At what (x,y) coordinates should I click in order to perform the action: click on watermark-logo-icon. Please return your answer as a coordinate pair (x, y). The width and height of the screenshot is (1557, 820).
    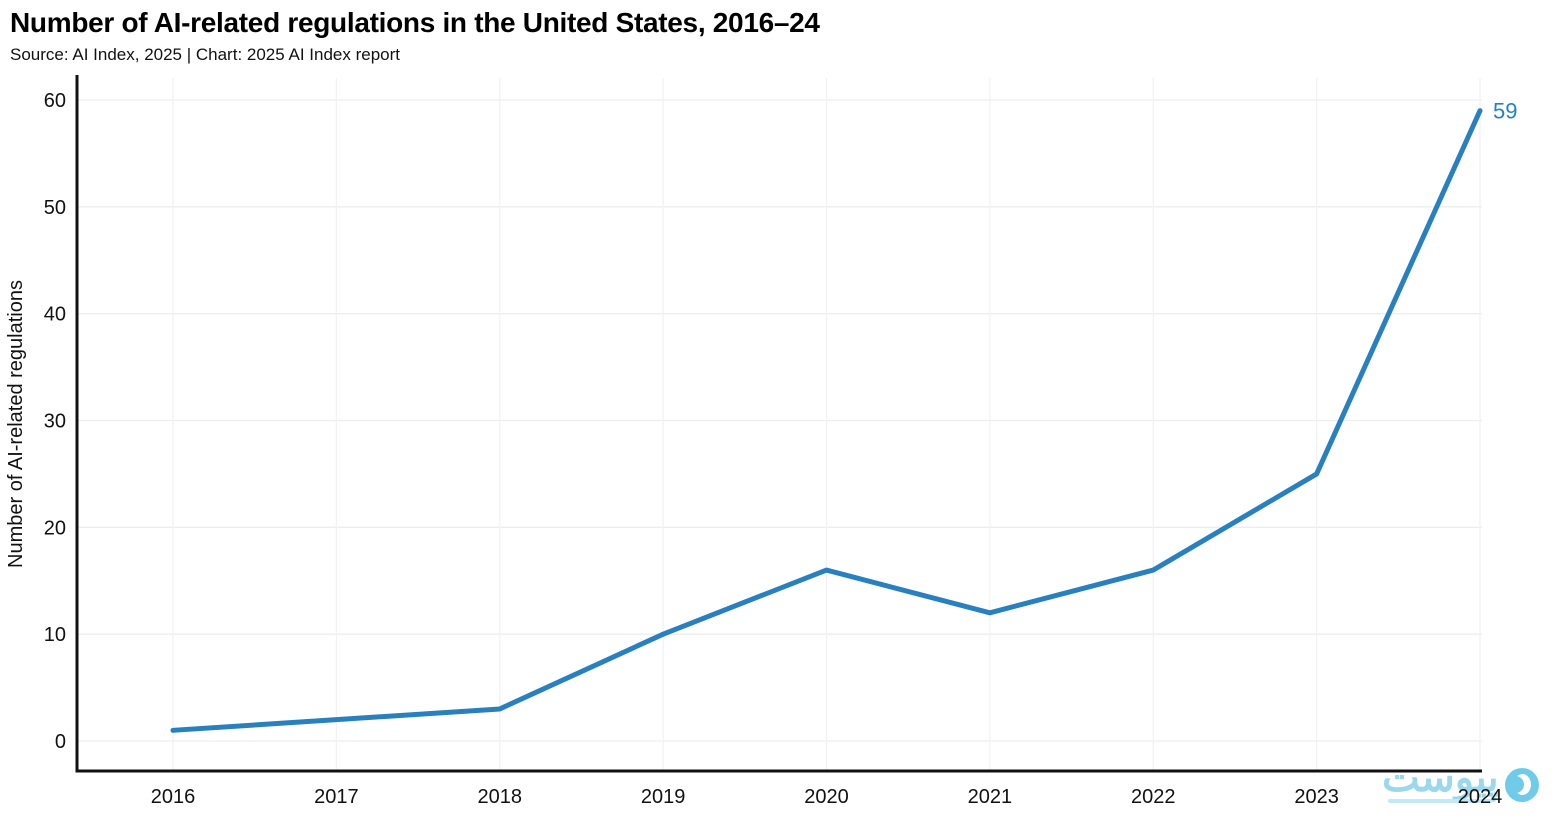
    Looking at the image, I should click on (1521, 785).